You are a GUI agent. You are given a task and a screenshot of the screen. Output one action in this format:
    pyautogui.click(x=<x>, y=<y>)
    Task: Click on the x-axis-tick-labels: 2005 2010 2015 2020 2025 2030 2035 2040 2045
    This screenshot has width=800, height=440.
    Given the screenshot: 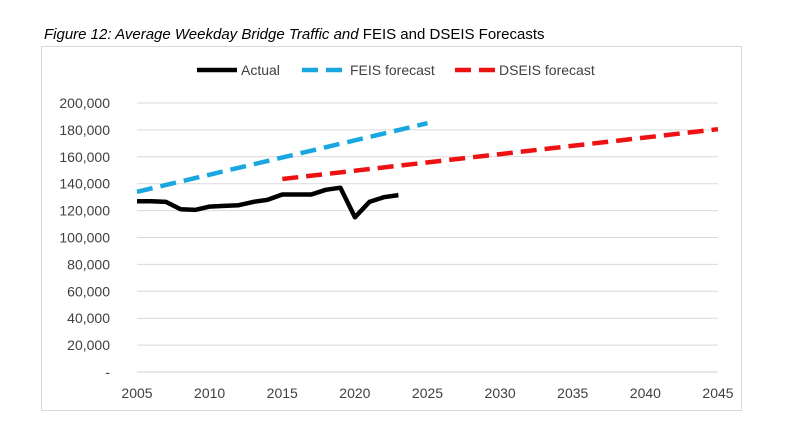 What is the action you would take?
    pyautogui.click(x=427, y=393)
    